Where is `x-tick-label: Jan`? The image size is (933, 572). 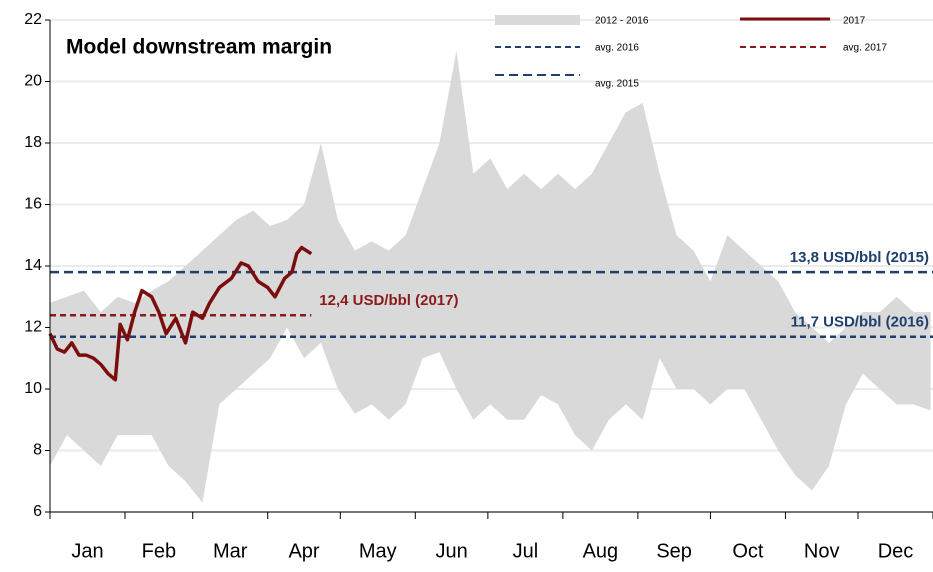 x-tick-label: Jan is located at coordinates (87, 551).